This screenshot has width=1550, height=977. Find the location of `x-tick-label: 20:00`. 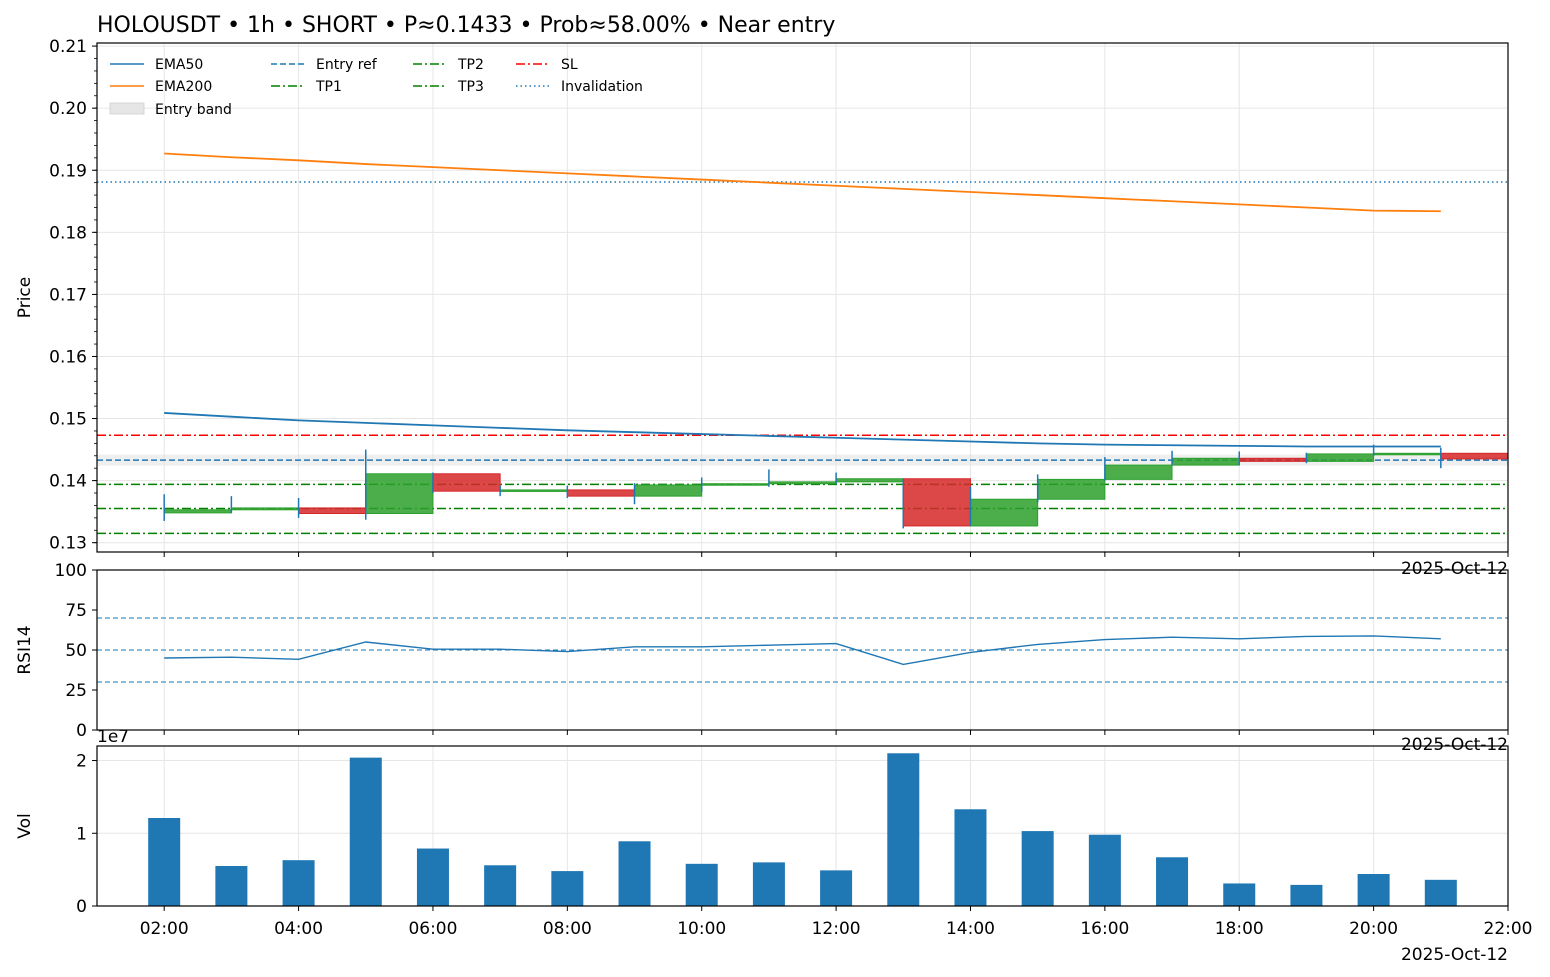

x-tick-label: 20:00 is located at coordinates (1373, 929).